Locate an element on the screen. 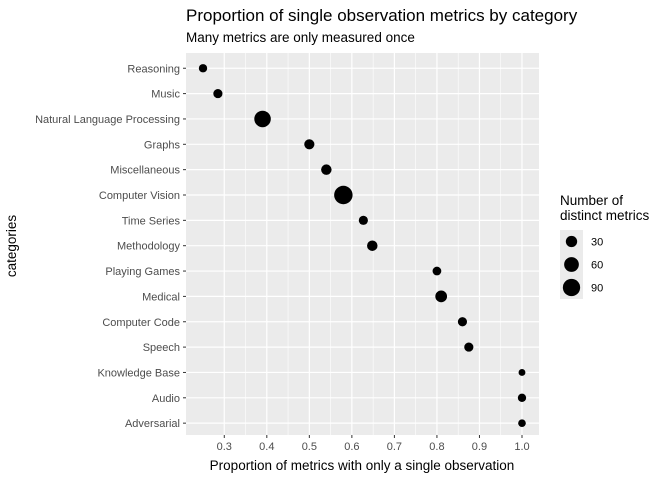  size-legend: Number of distinct metrics 30 60 90 is located at coordinates (605, 246).